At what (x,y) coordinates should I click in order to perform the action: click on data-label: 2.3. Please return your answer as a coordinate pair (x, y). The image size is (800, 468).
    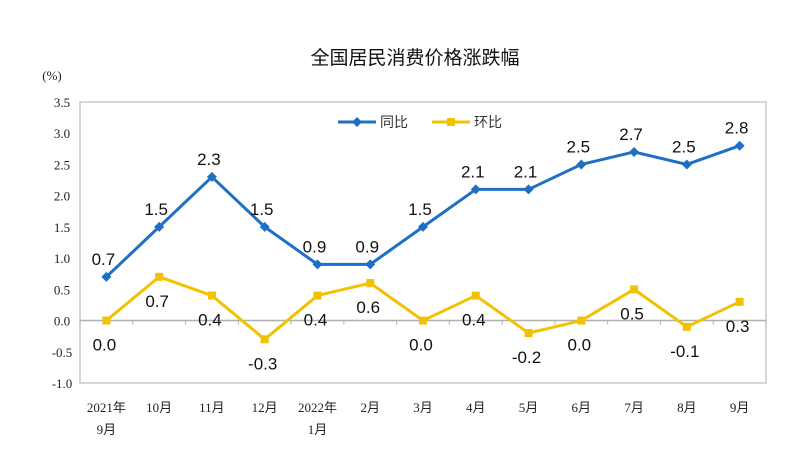
    Looking at the image, I should click on (209, 159).